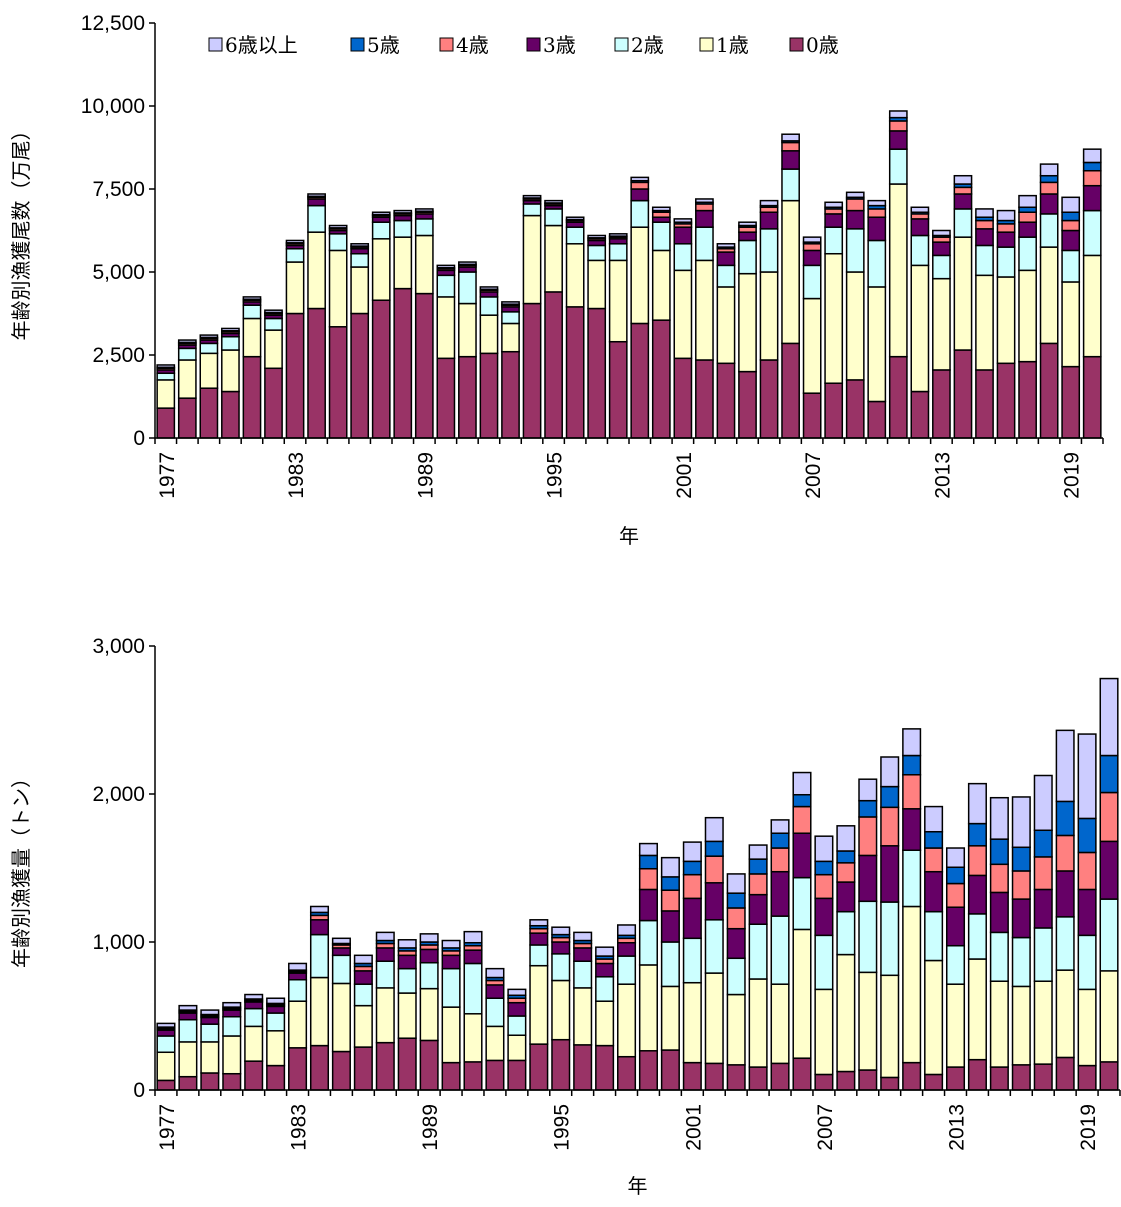 The width and height of the screenshot is (1121, 1207). I want to click on x-tick-label: 2007, so click(825, 1127).